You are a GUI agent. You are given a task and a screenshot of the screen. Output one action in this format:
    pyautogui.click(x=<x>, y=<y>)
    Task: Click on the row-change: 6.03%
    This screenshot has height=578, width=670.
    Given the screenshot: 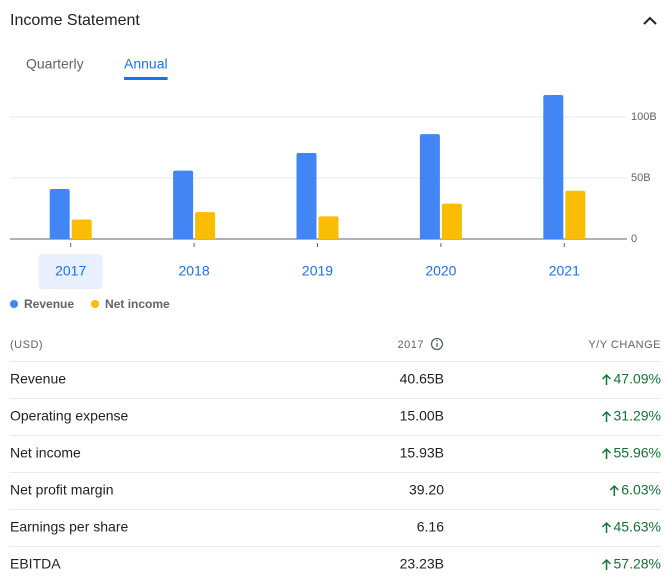 What is the action you would take?
    pyautogui.click(x=641, y=490)
    